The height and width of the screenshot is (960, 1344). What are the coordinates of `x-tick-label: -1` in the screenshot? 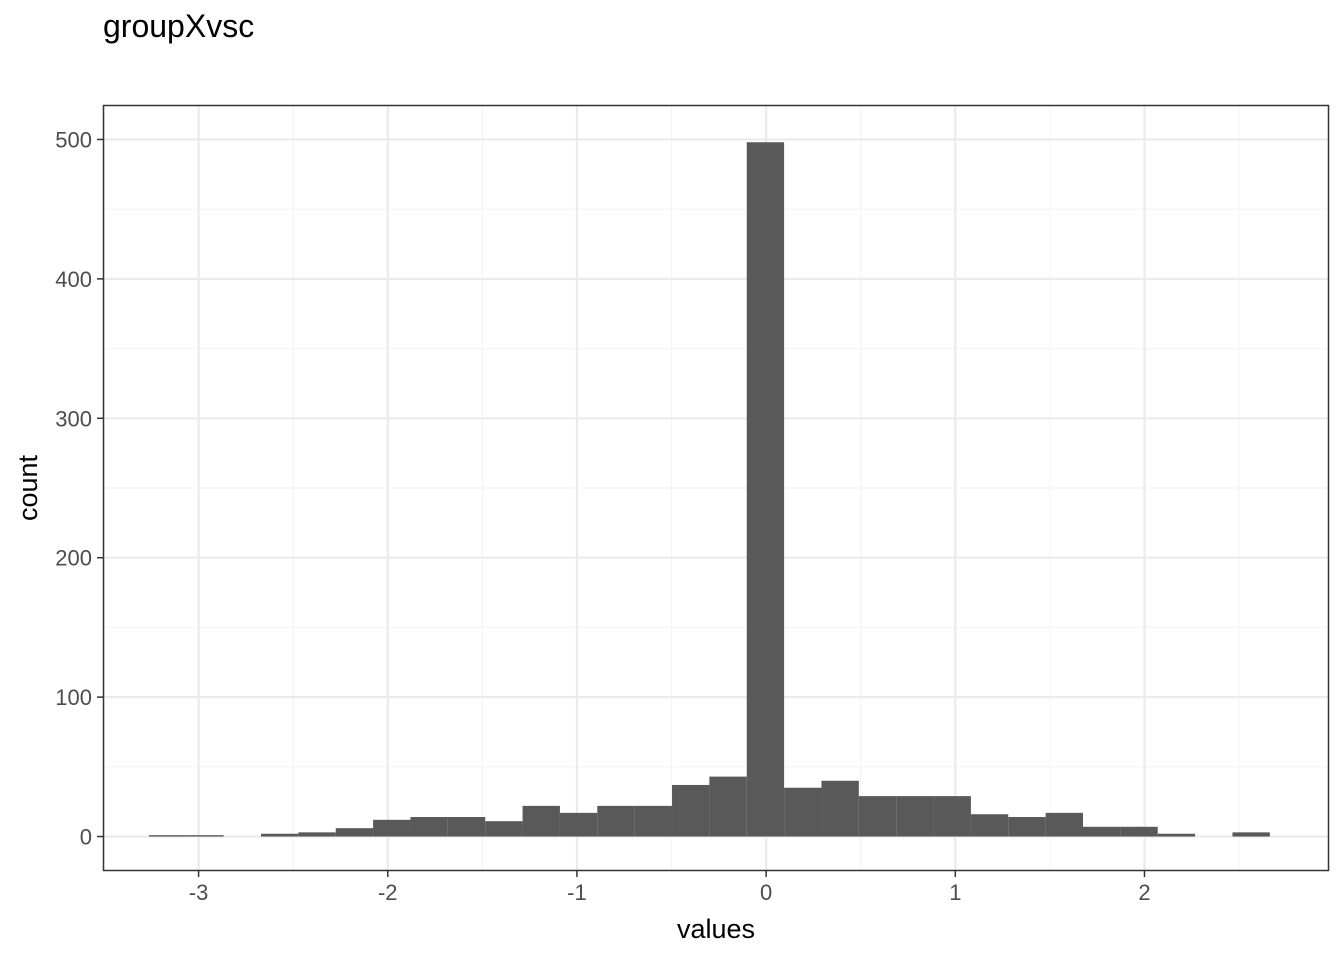 It's located at (577, 892).